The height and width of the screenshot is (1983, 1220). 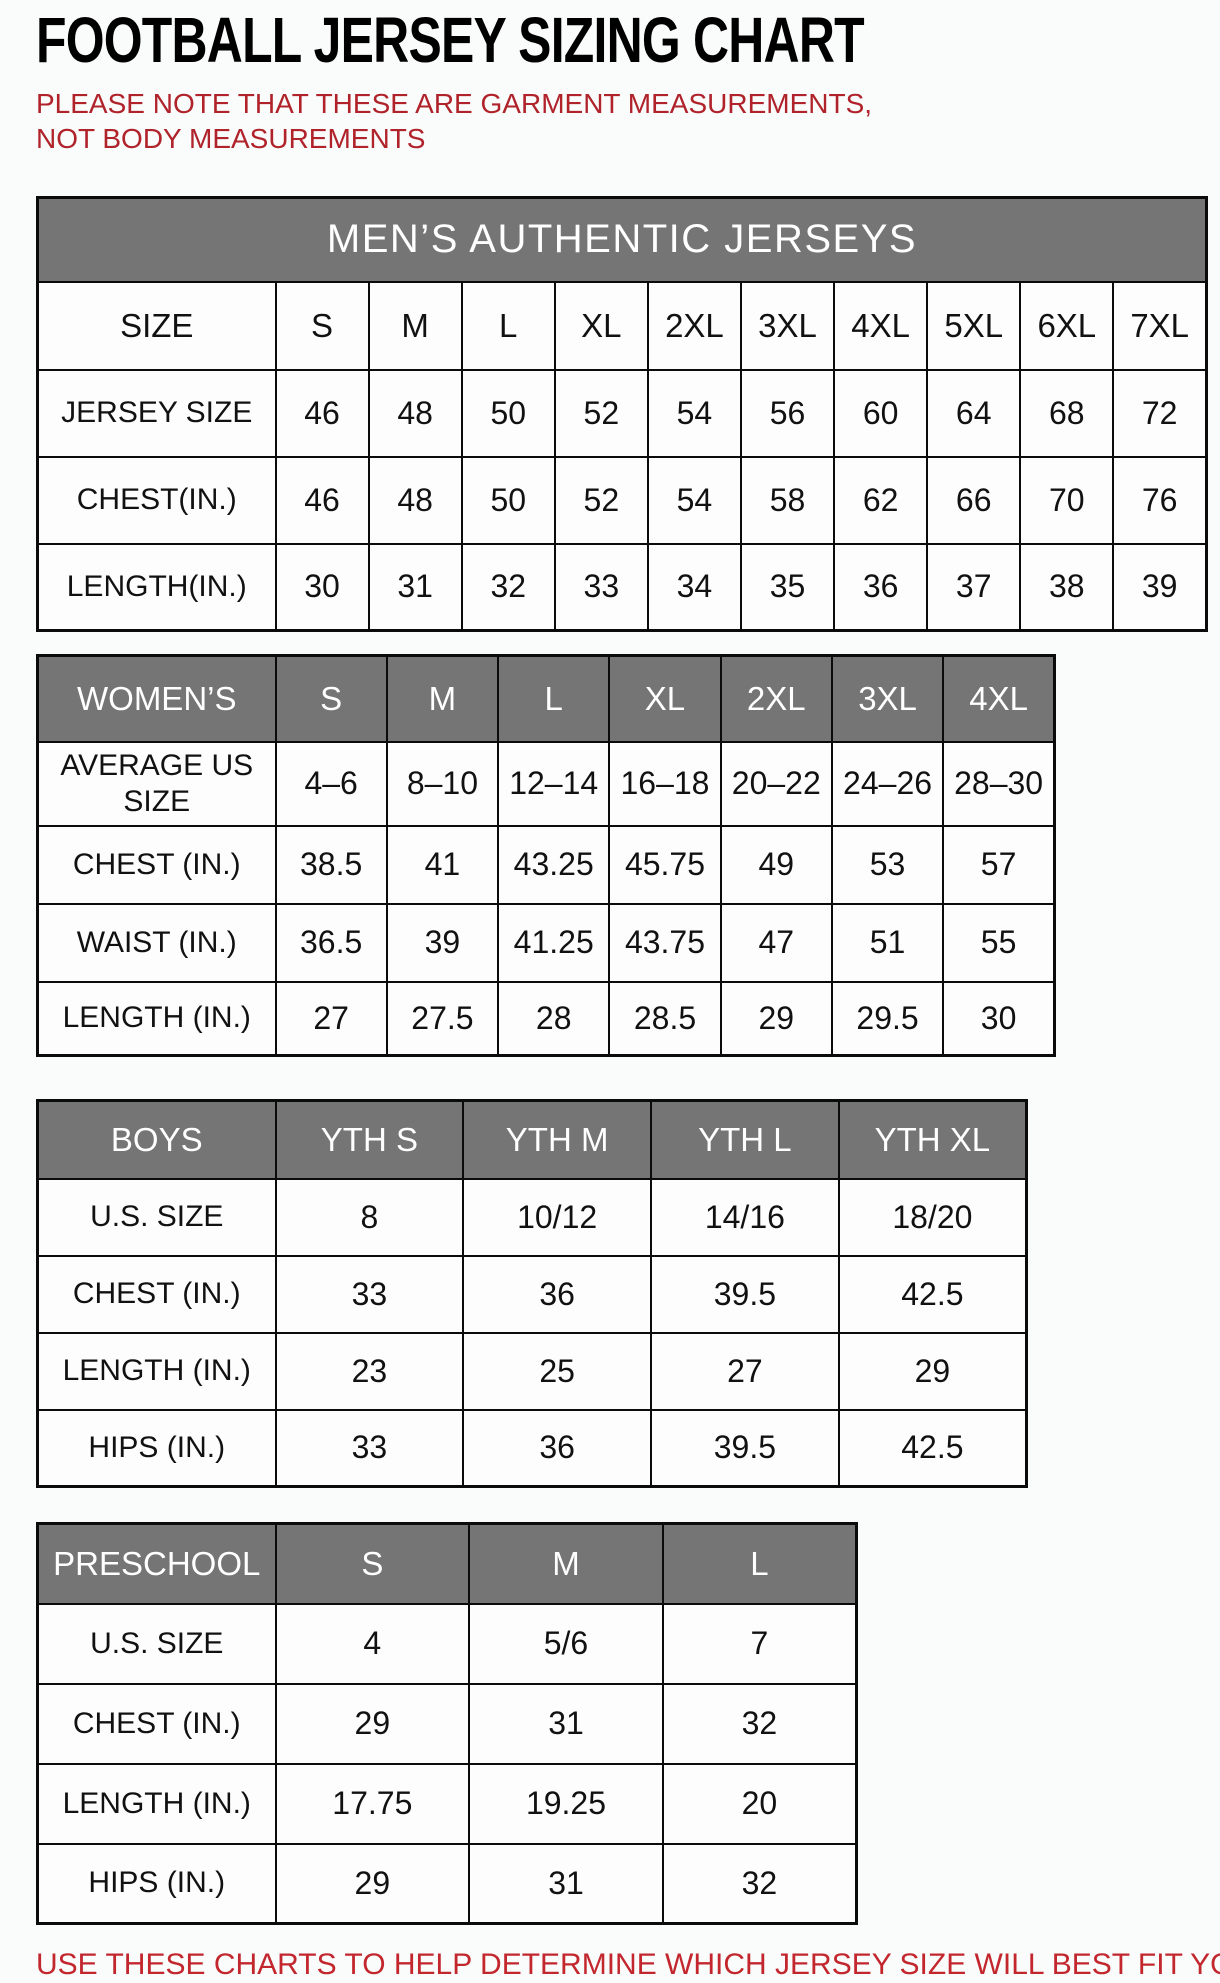 I want to click on page-title: FOOTBALL JERSEY SIZING CHART, so click(x=628, y=40).